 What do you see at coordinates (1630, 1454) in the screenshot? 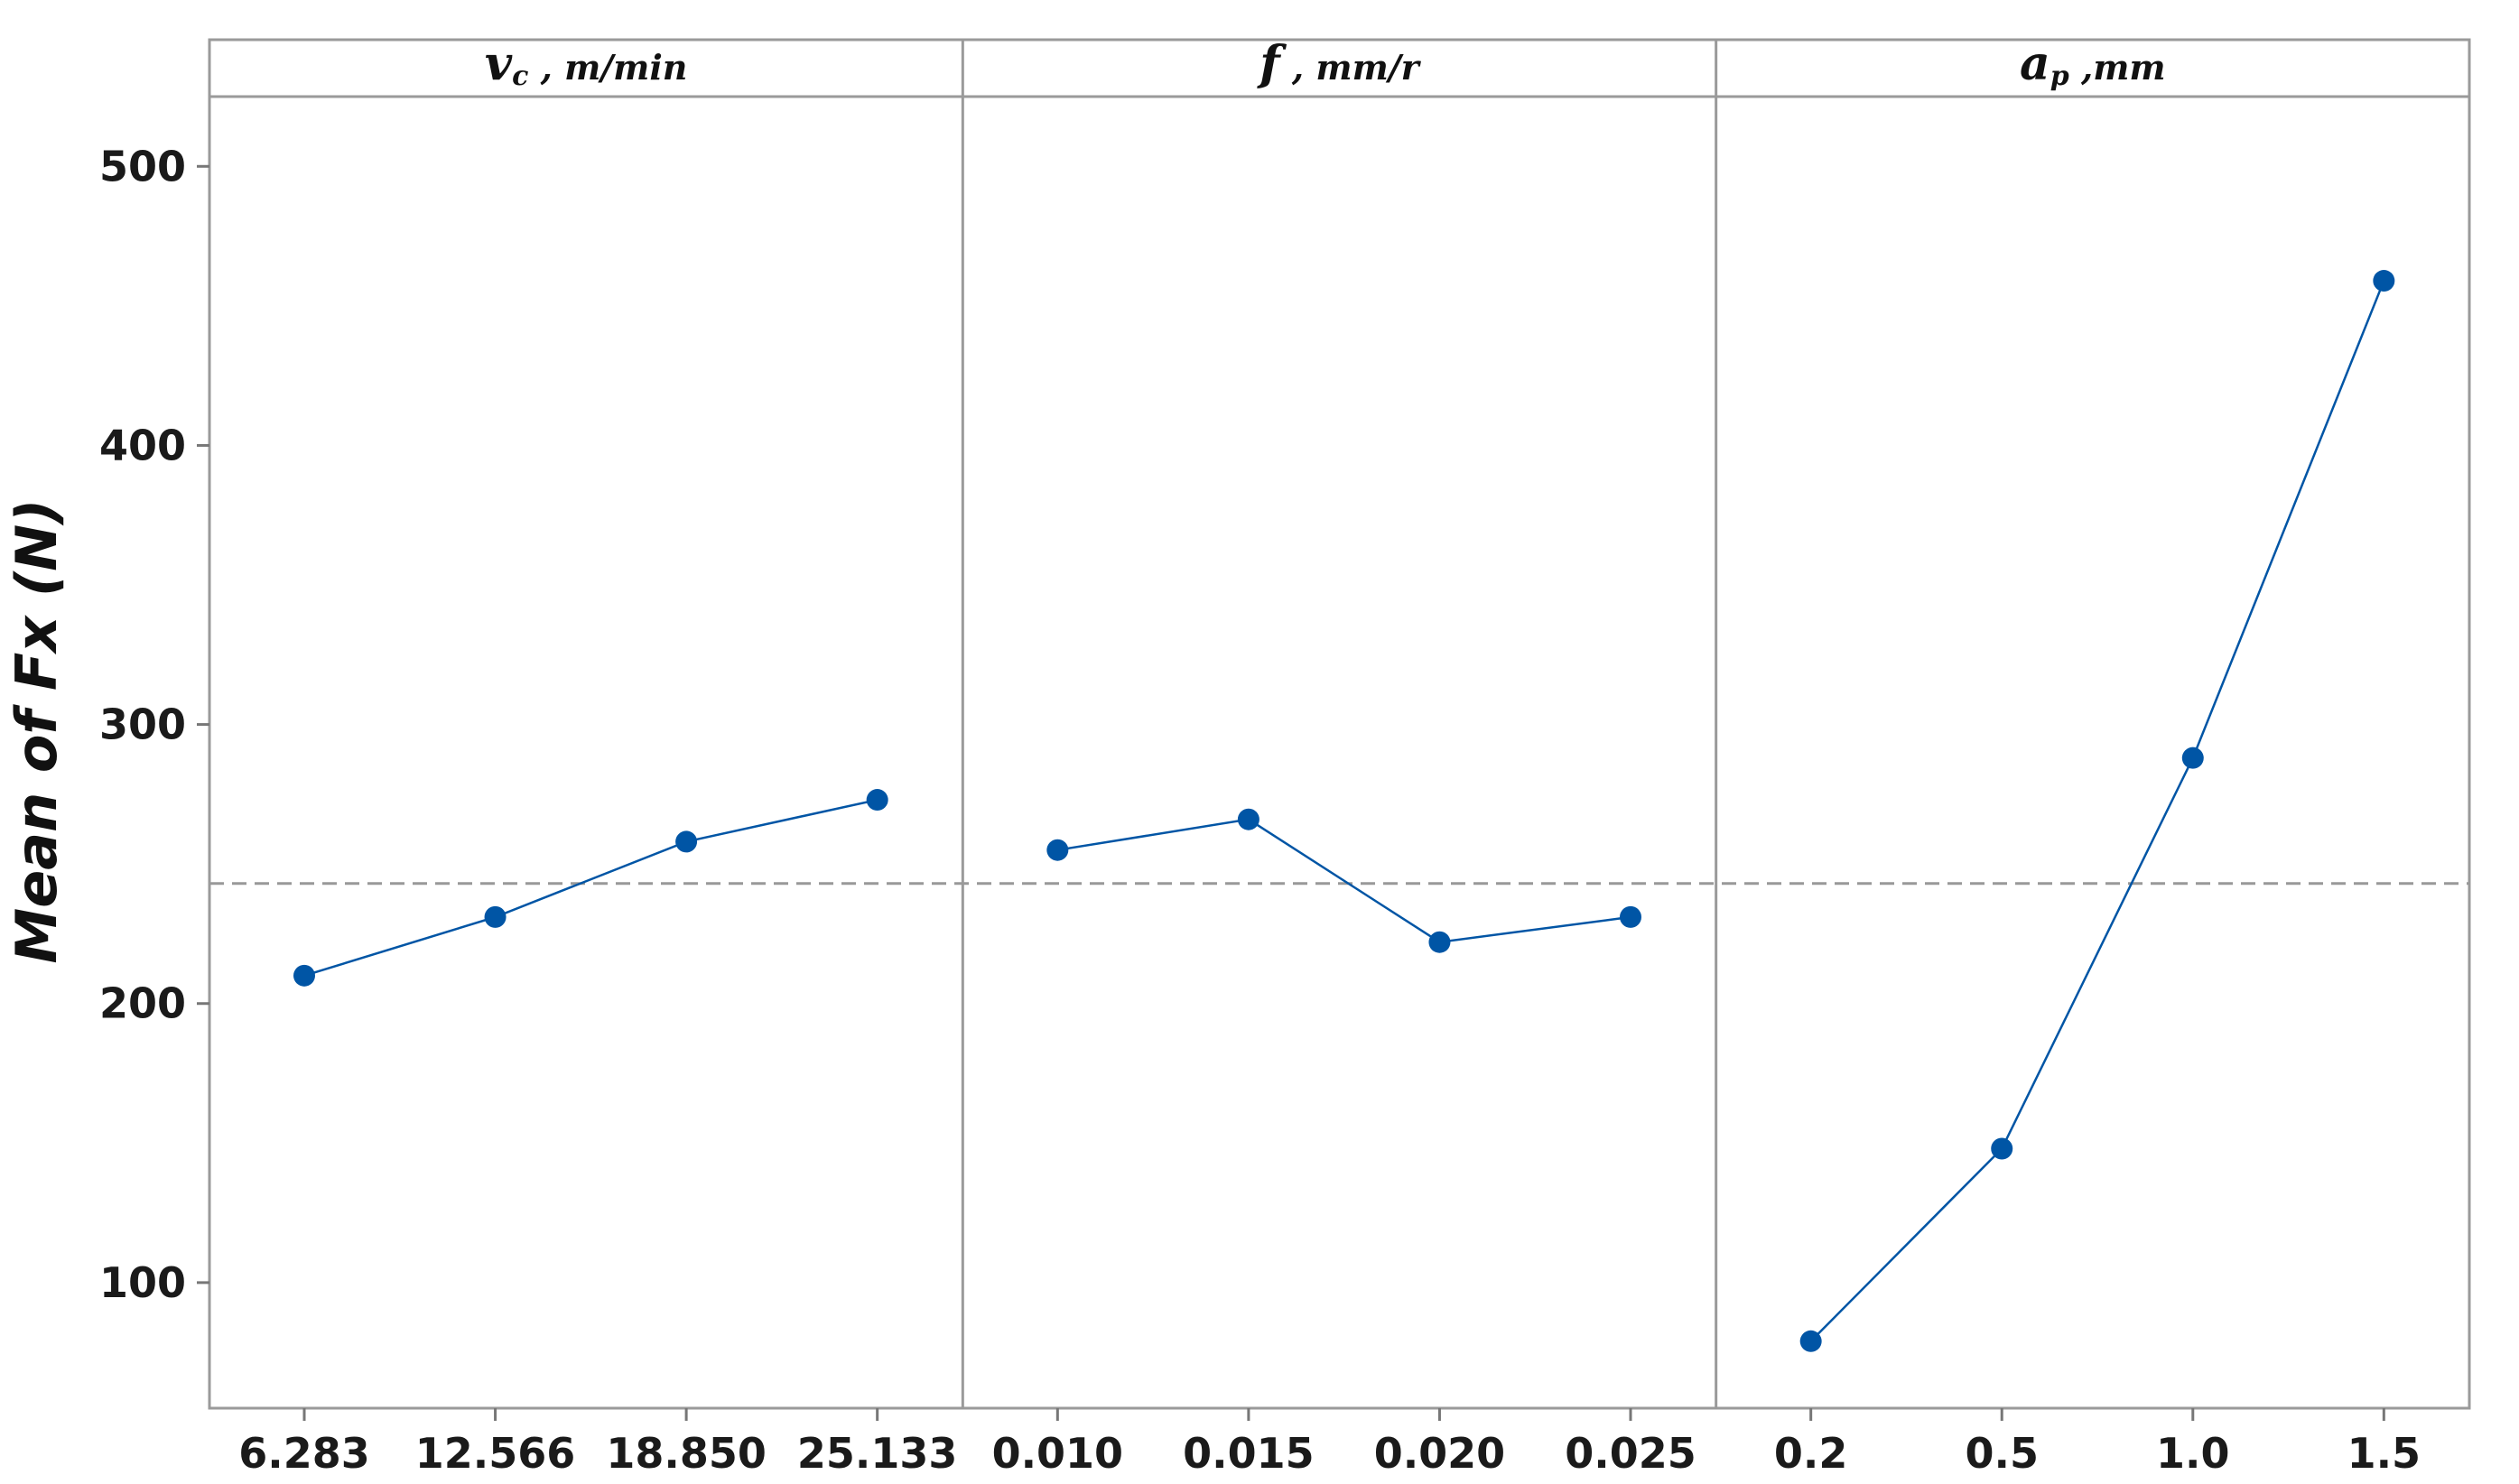
I see `x-tick-label: 0.025` at bounding box center [1630, 1454].